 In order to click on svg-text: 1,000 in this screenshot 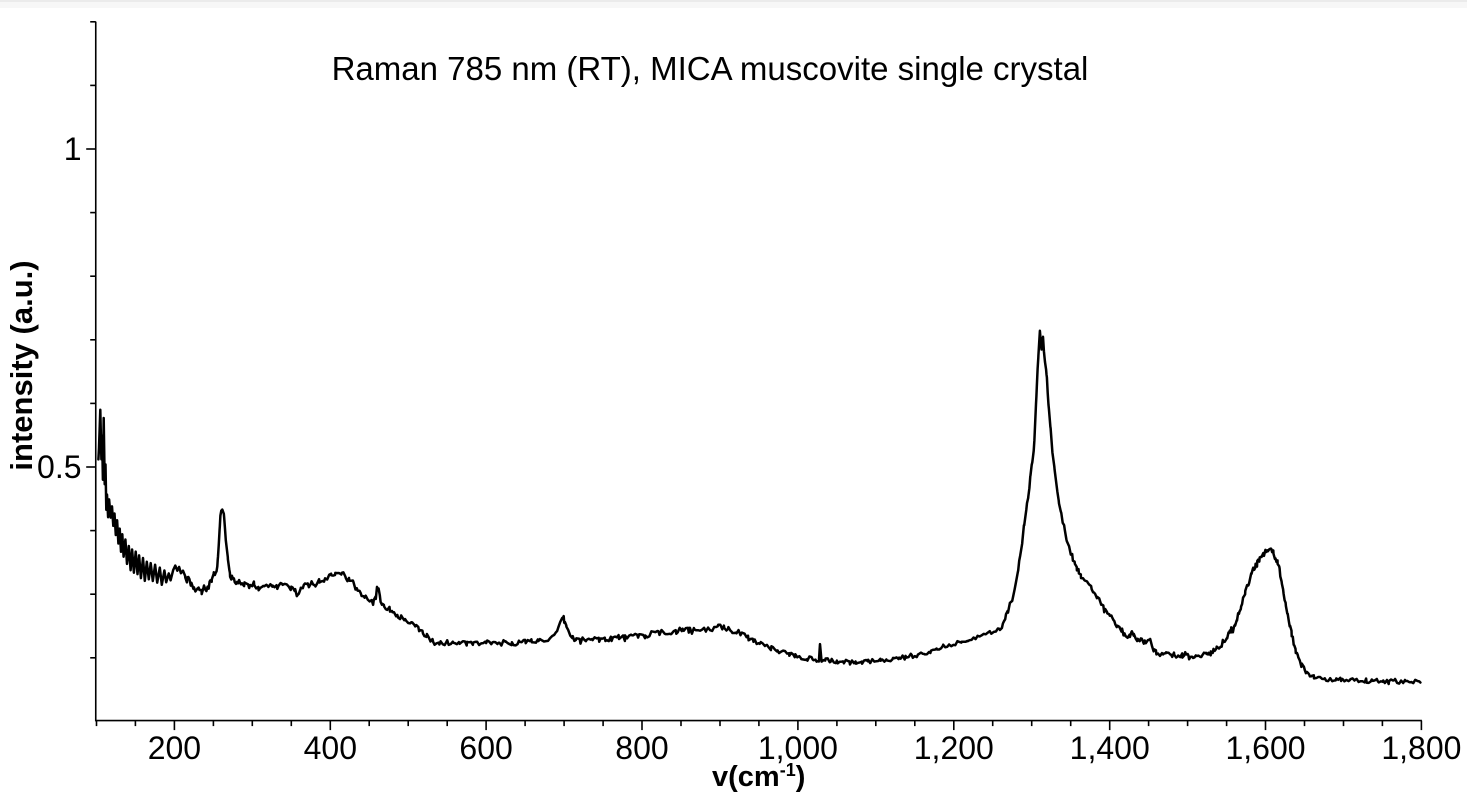, I will do `click(798, 748)`.